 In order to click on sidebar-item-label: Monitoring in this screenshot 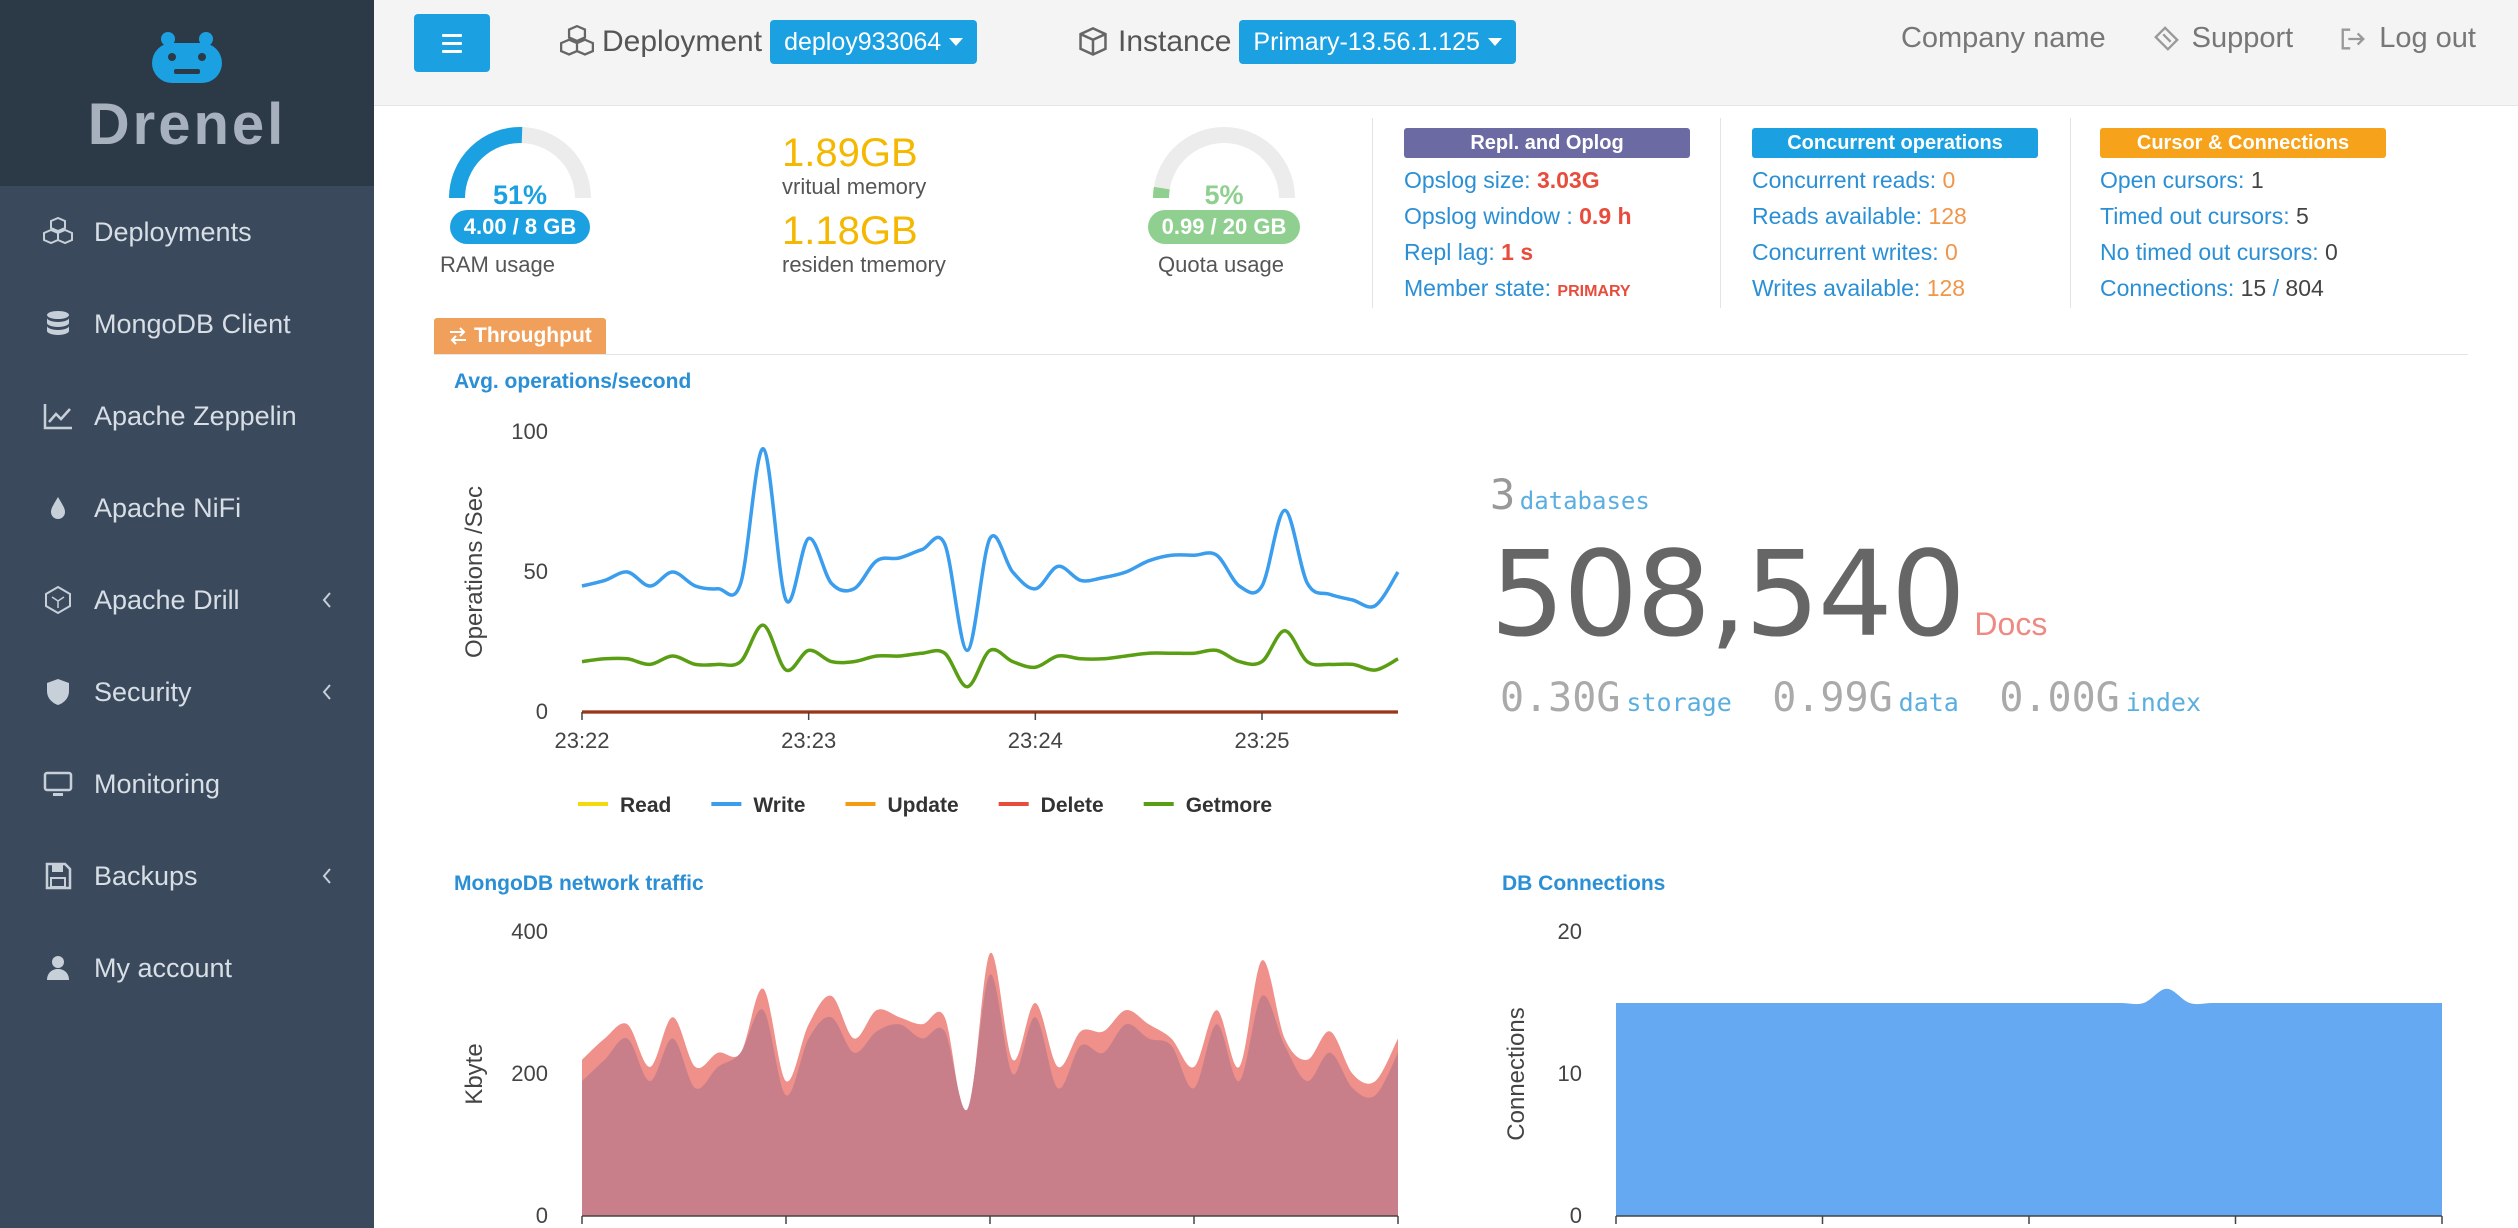, I will do `click(157, 783)`.